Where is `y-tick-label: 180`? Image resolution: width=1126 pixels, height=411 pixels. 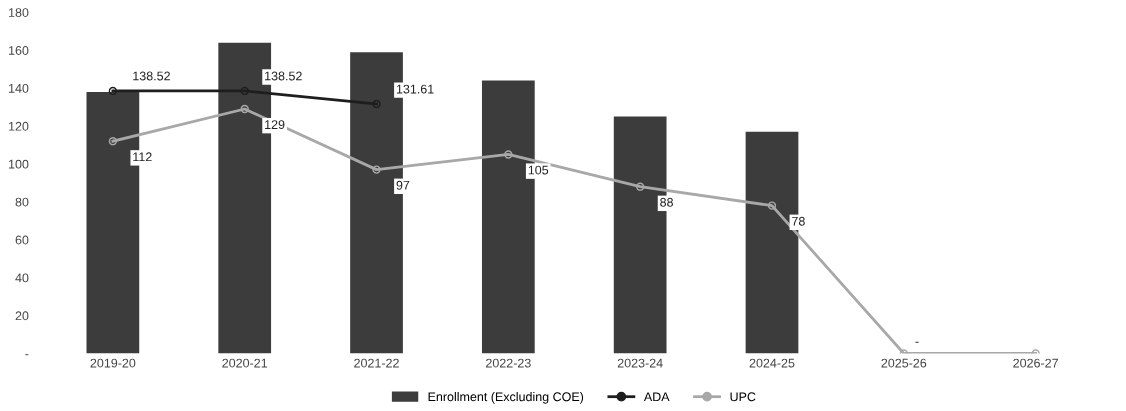
y-tick-label: 180 is located at coordinates (19, 12).